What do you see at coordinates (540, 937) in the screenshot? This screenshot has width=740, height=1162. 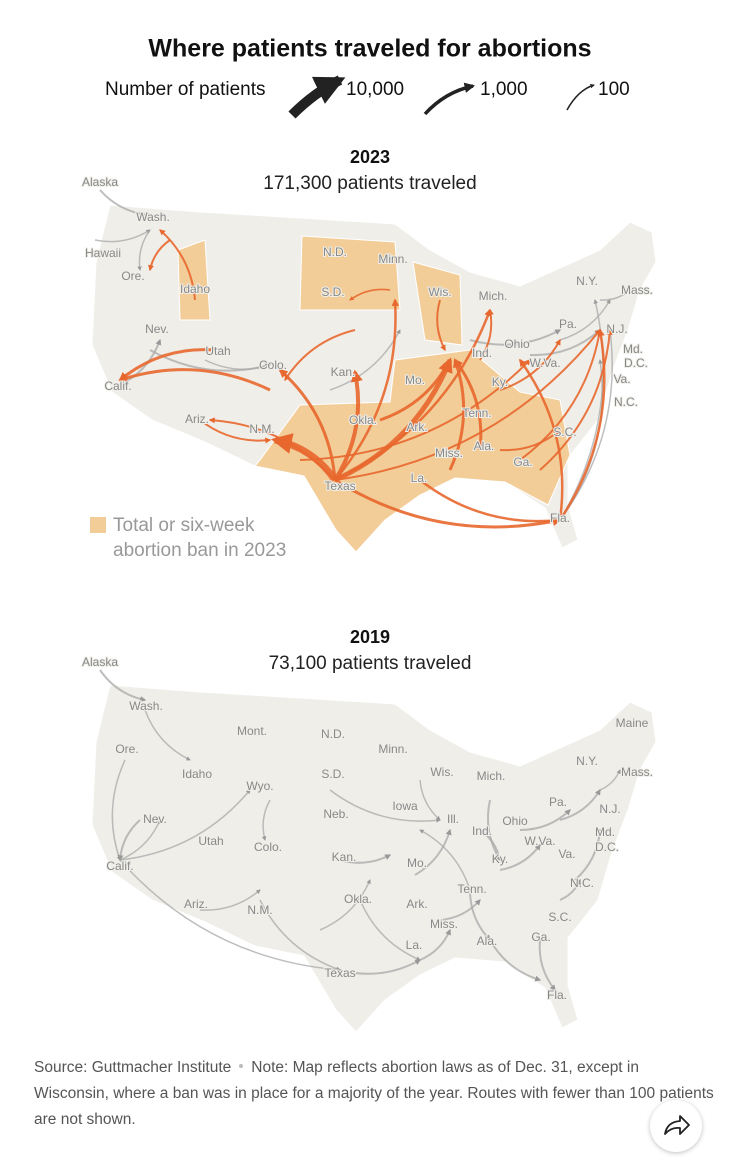 I see `state-label: Ga.` at bounding box center [540, 937].